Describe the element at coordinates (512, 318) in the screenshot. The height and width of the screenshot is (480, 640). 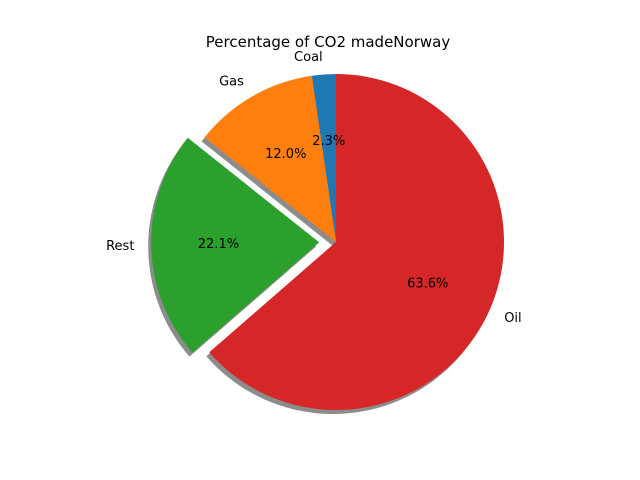
I see `wedge-label-oil: Oil` at that location.